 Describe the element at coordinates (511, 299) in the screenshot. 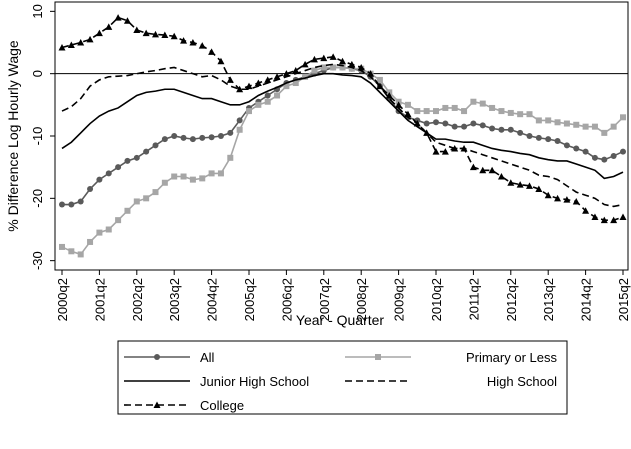

I see `x-tick-label: 2012q2` at that location.